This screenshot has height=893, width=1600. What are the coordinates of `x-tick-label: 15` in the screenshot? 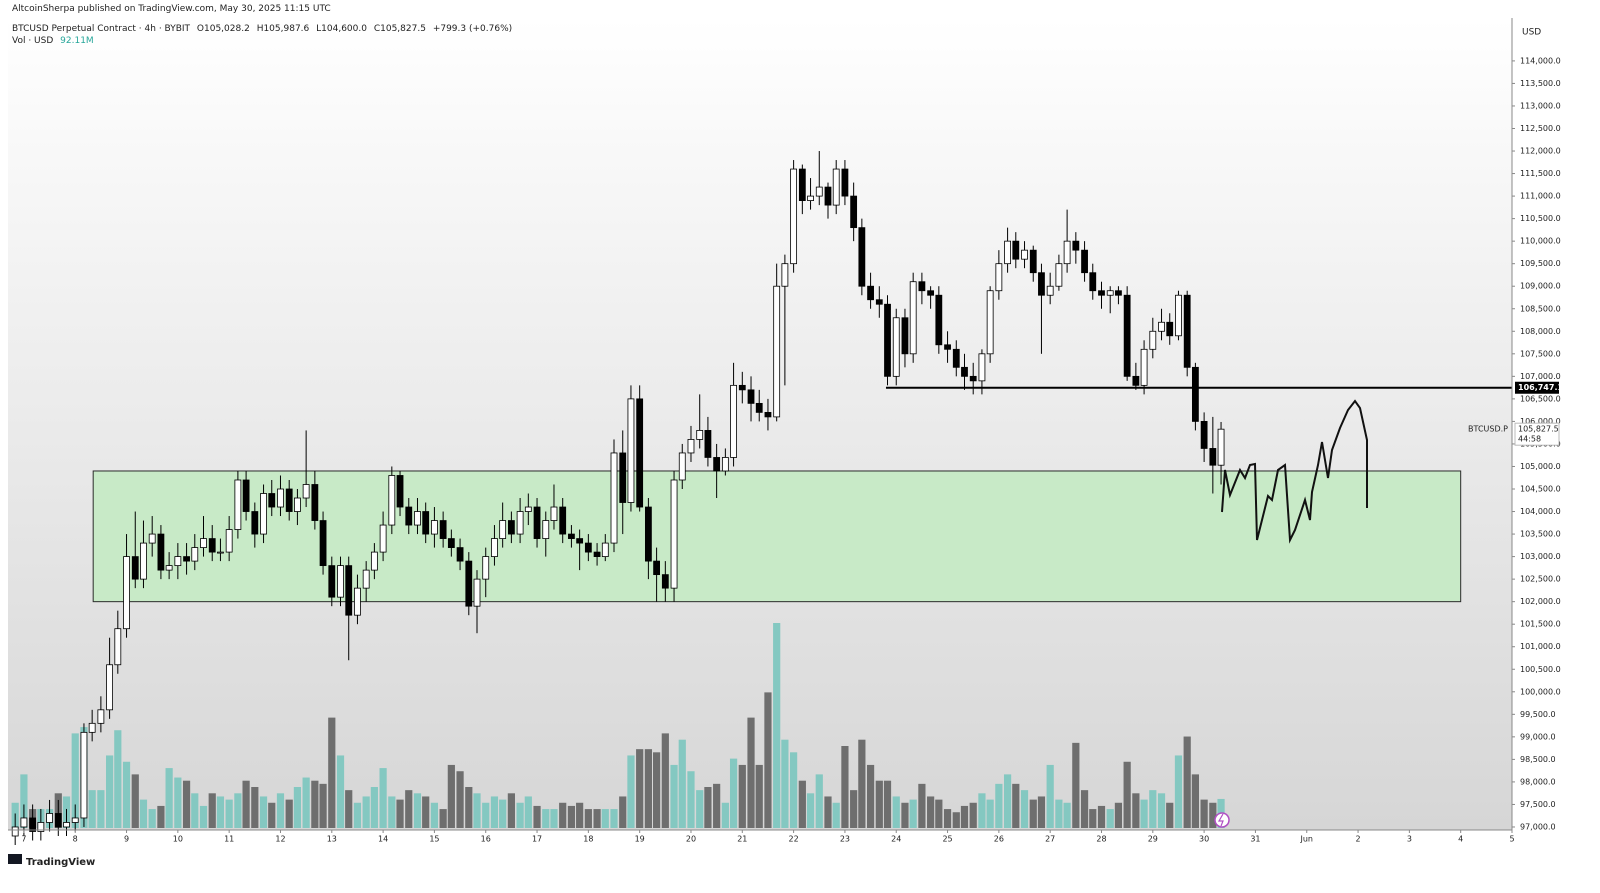 It's located at (434, 839).